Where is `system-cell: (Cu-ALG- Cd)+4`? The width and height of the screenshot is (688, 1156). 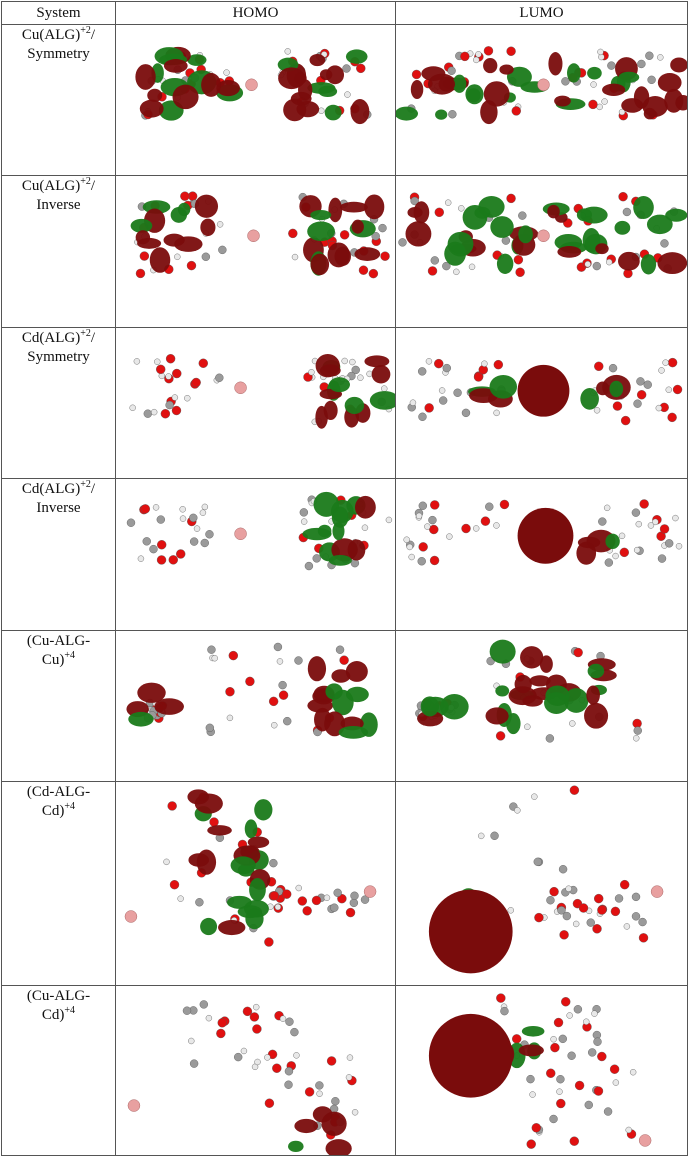
system-cell: (Cu-ALG- Cd)+4 is located at coordinates (58, 1070).